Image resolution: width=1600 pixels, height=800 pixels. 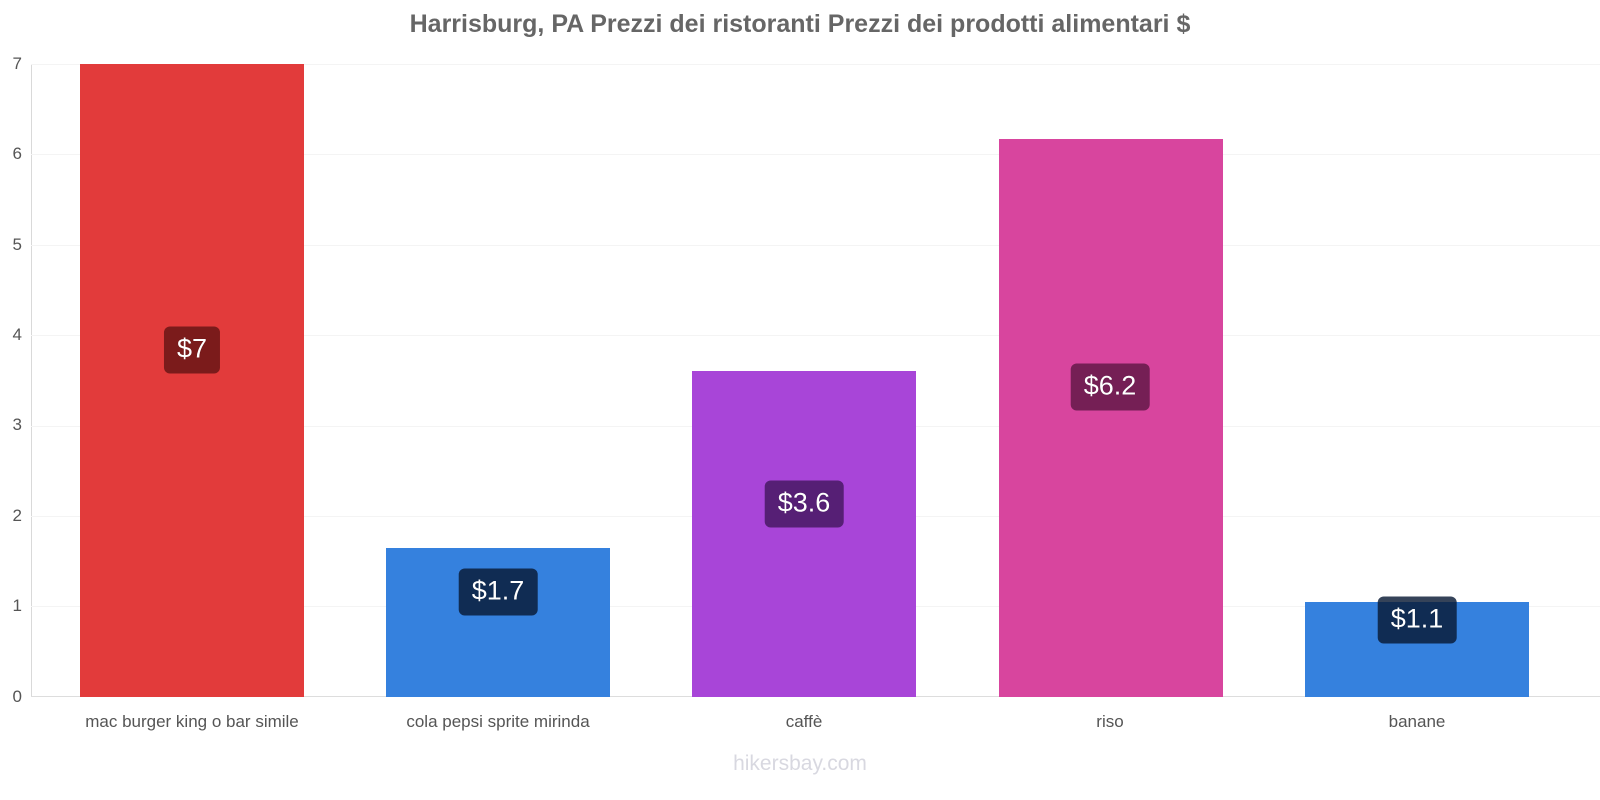 I want to click on bar-caffe, so click(x=804, y=534).